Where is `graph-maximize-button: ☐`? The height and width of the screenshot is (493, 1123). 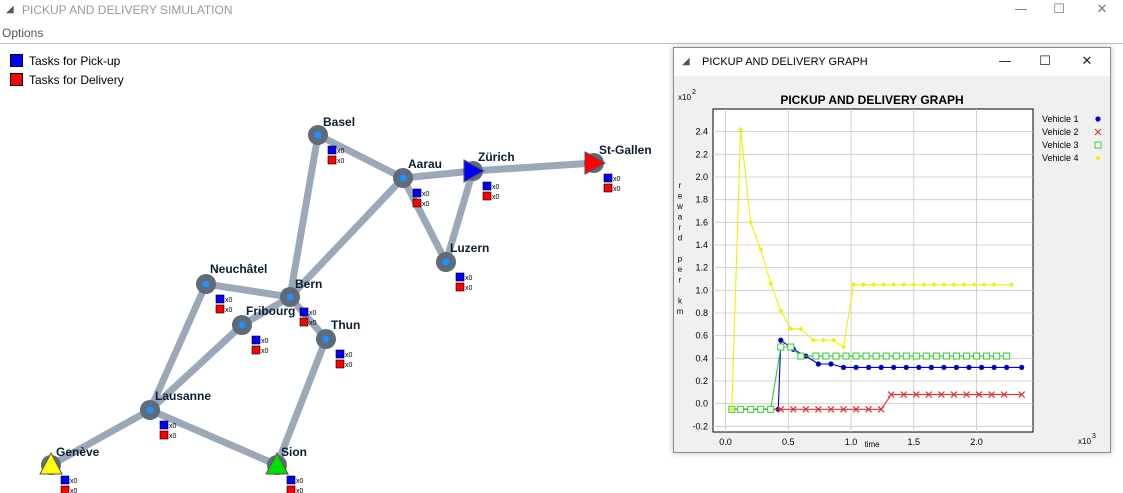
graph-maximize-button: ☐ is located at coordinates (1045, 61).